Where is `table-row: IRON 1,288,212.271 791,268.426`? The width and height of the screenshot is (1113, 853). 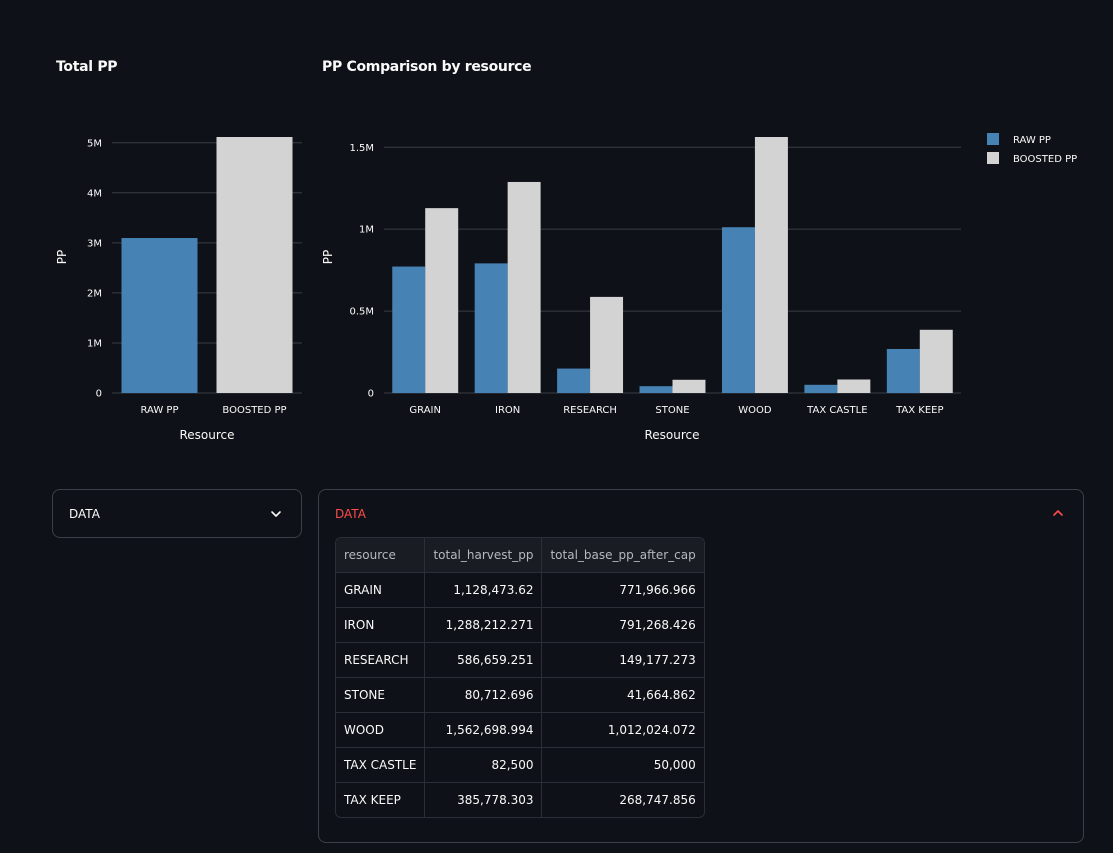 table-row: IRON 1,288,212.271 791,268.426 is located at coordinates (520, 625).